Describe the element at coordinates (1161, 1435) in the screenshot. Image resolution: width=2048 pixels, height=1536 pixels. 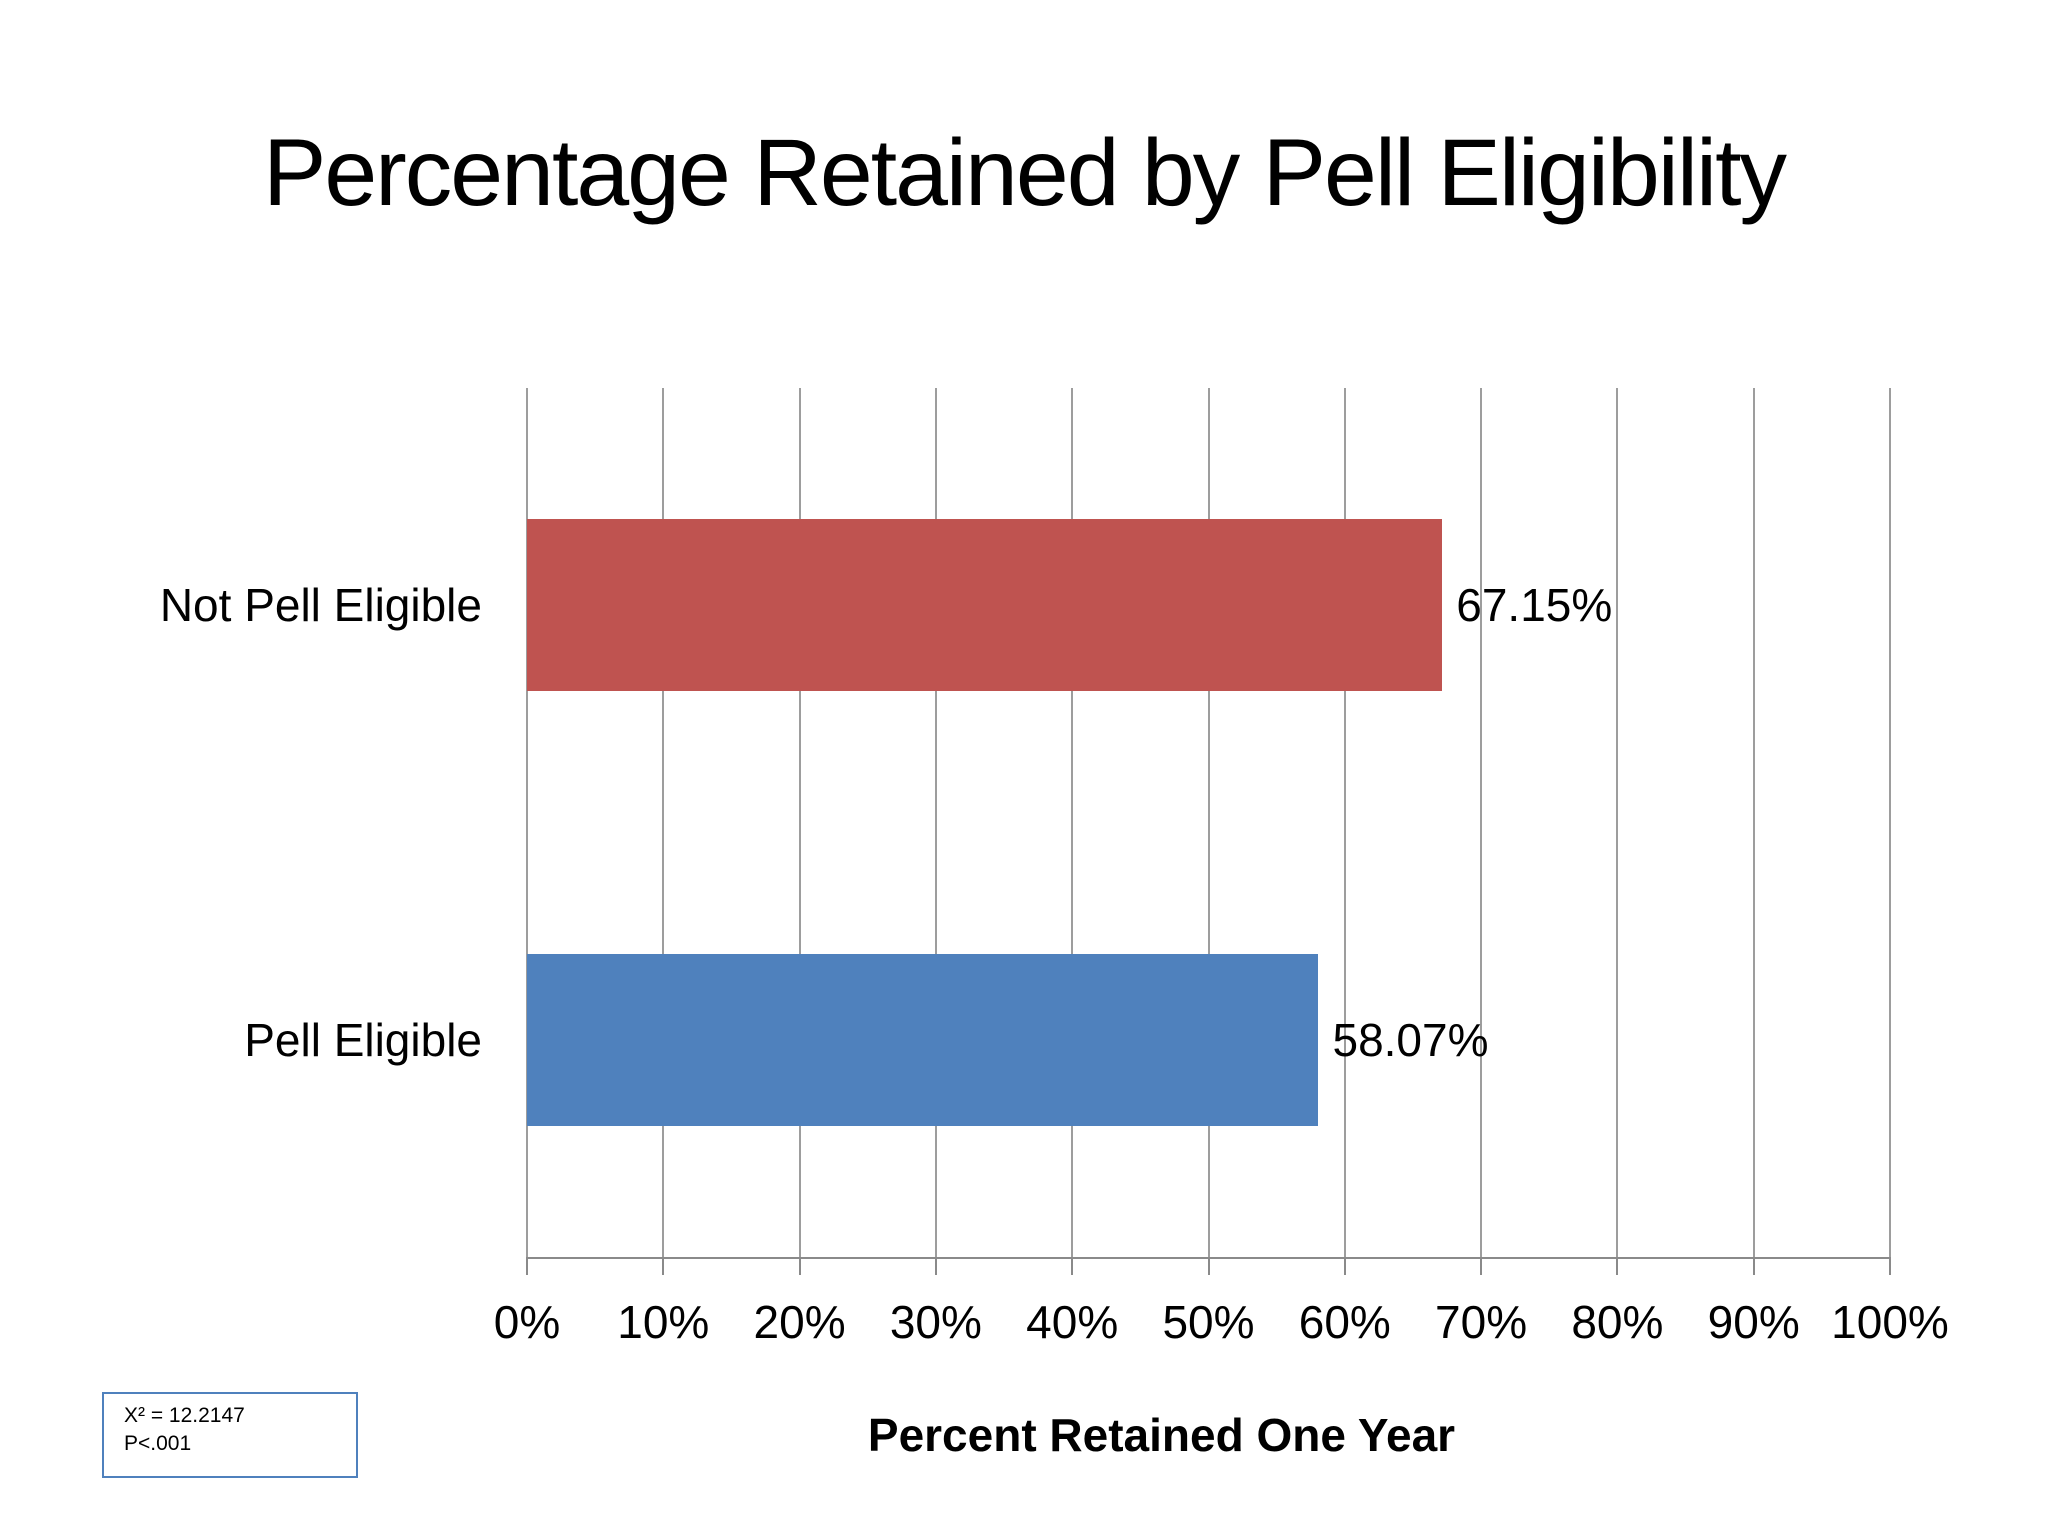
I see `x-axis-title: Percent Retained One Year` at that location.